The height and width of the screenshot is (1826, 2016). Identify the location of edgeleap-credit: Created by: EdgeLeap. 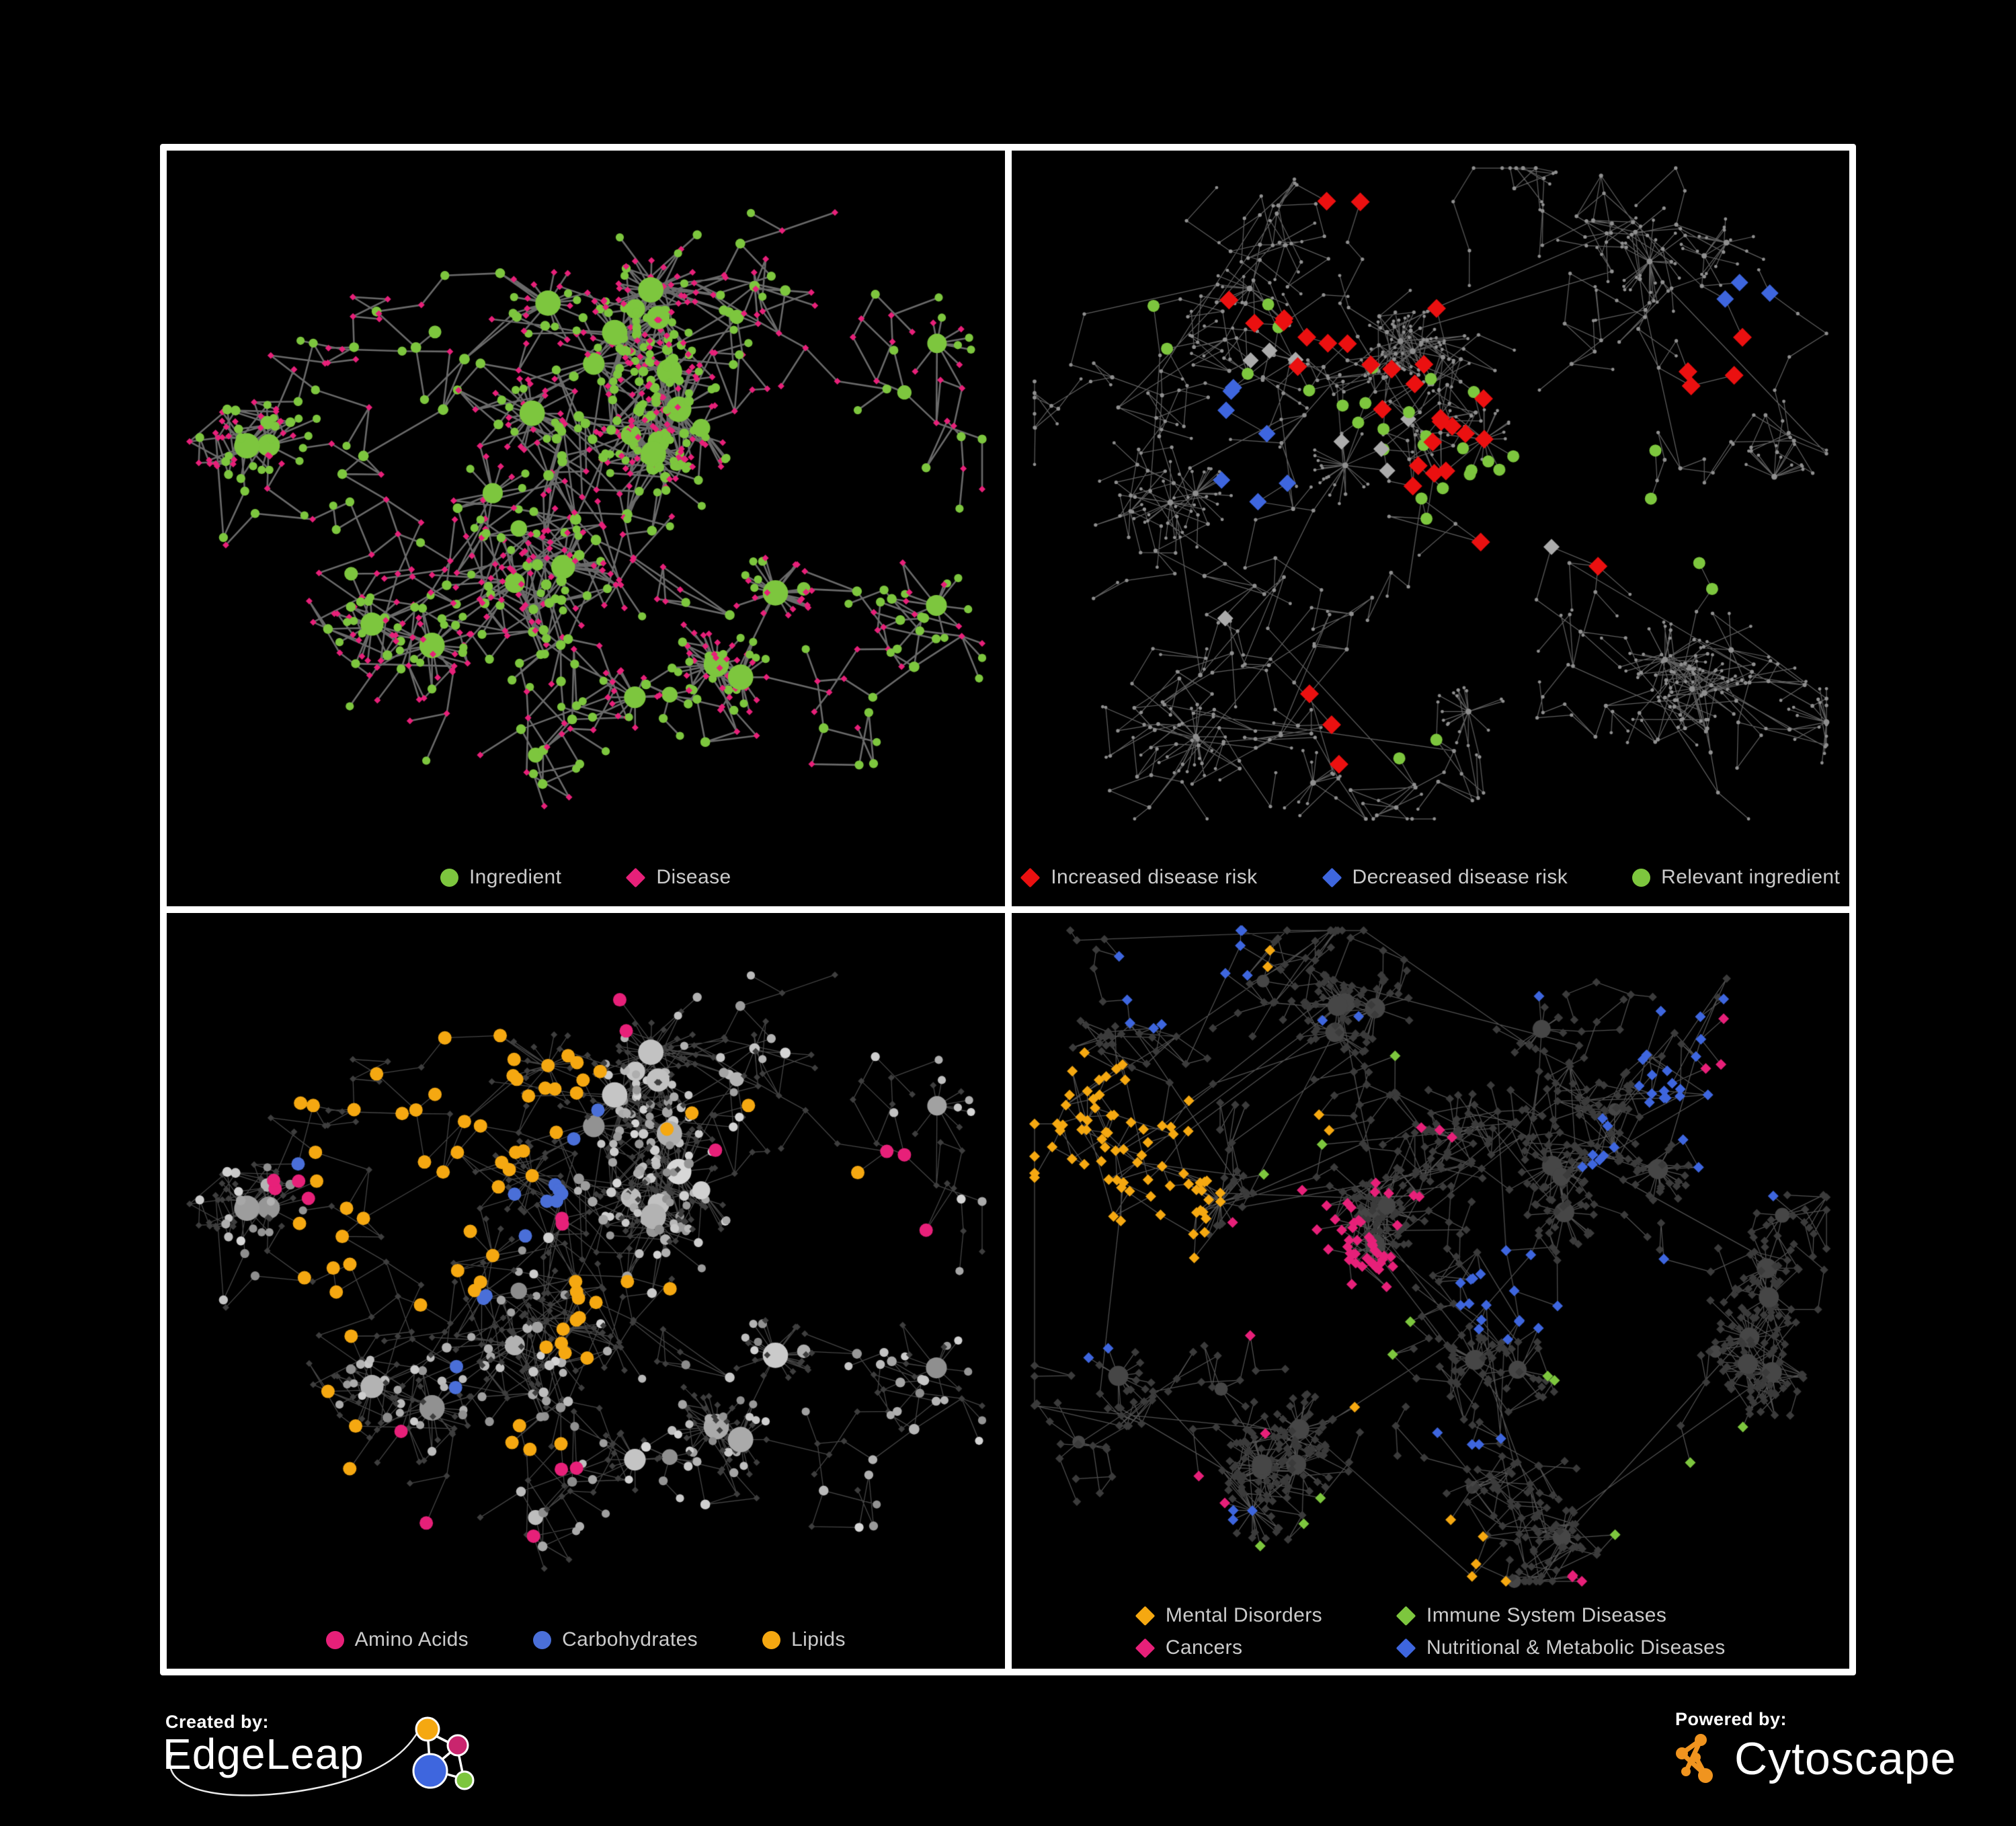
(349, 1769).